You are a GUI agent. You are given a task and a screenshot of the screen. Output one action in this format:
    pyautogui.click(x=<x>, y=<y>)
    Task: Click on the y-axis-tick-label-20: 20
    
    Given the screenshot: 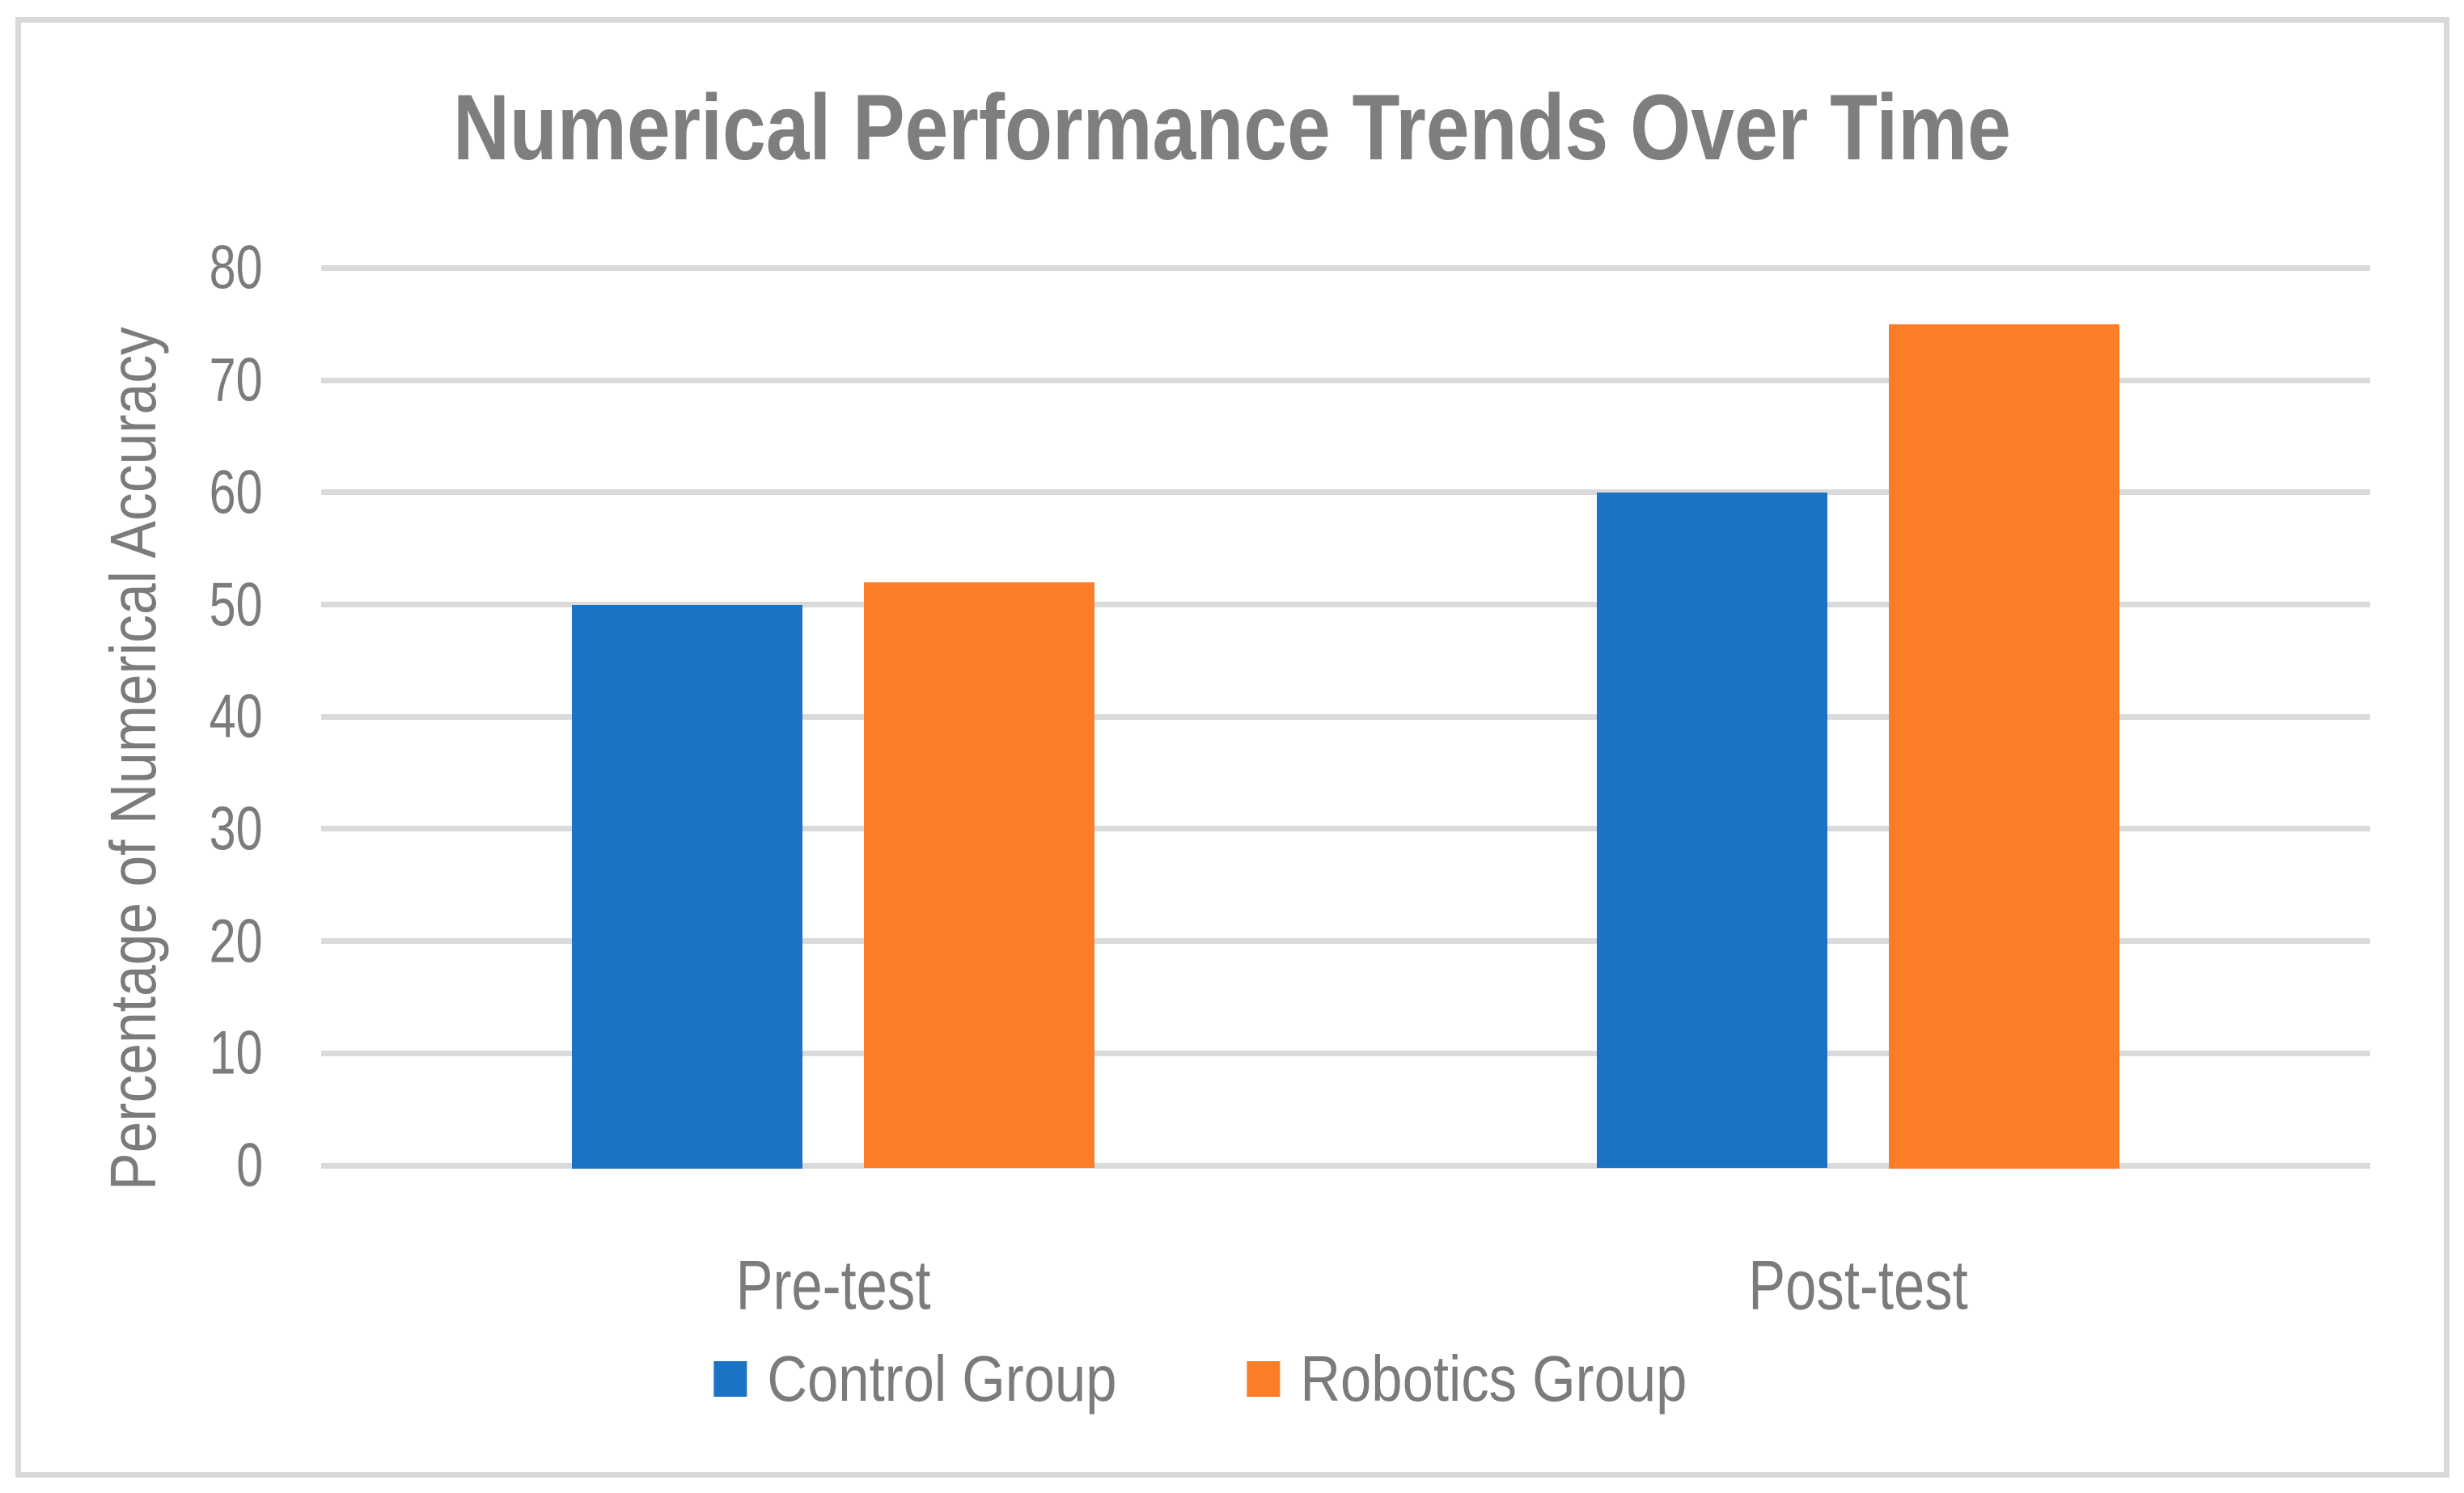 What is the action you would take?
    pyautogui.click(x=236, y=942)
    